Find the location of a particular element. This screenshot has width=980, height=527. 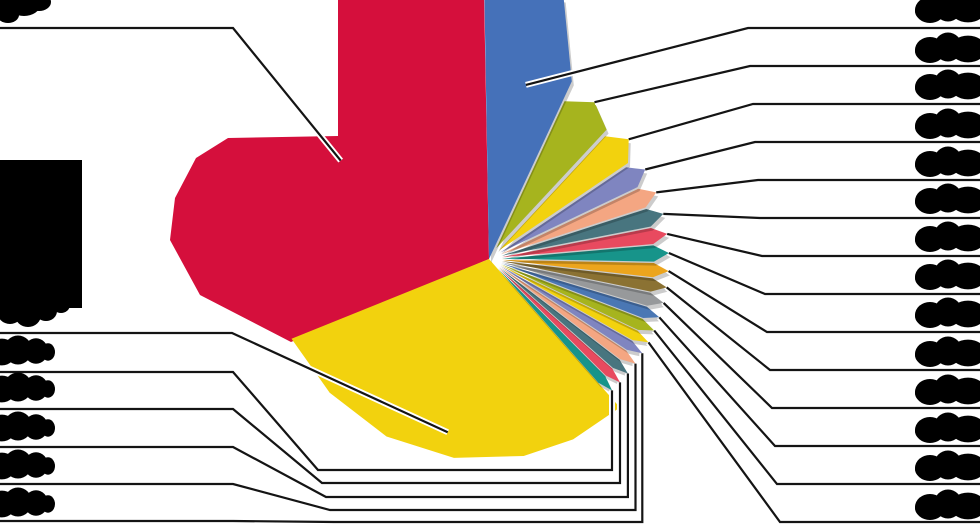

leader-line-bottomleft-teal2 is located at coordinates (307, 421).